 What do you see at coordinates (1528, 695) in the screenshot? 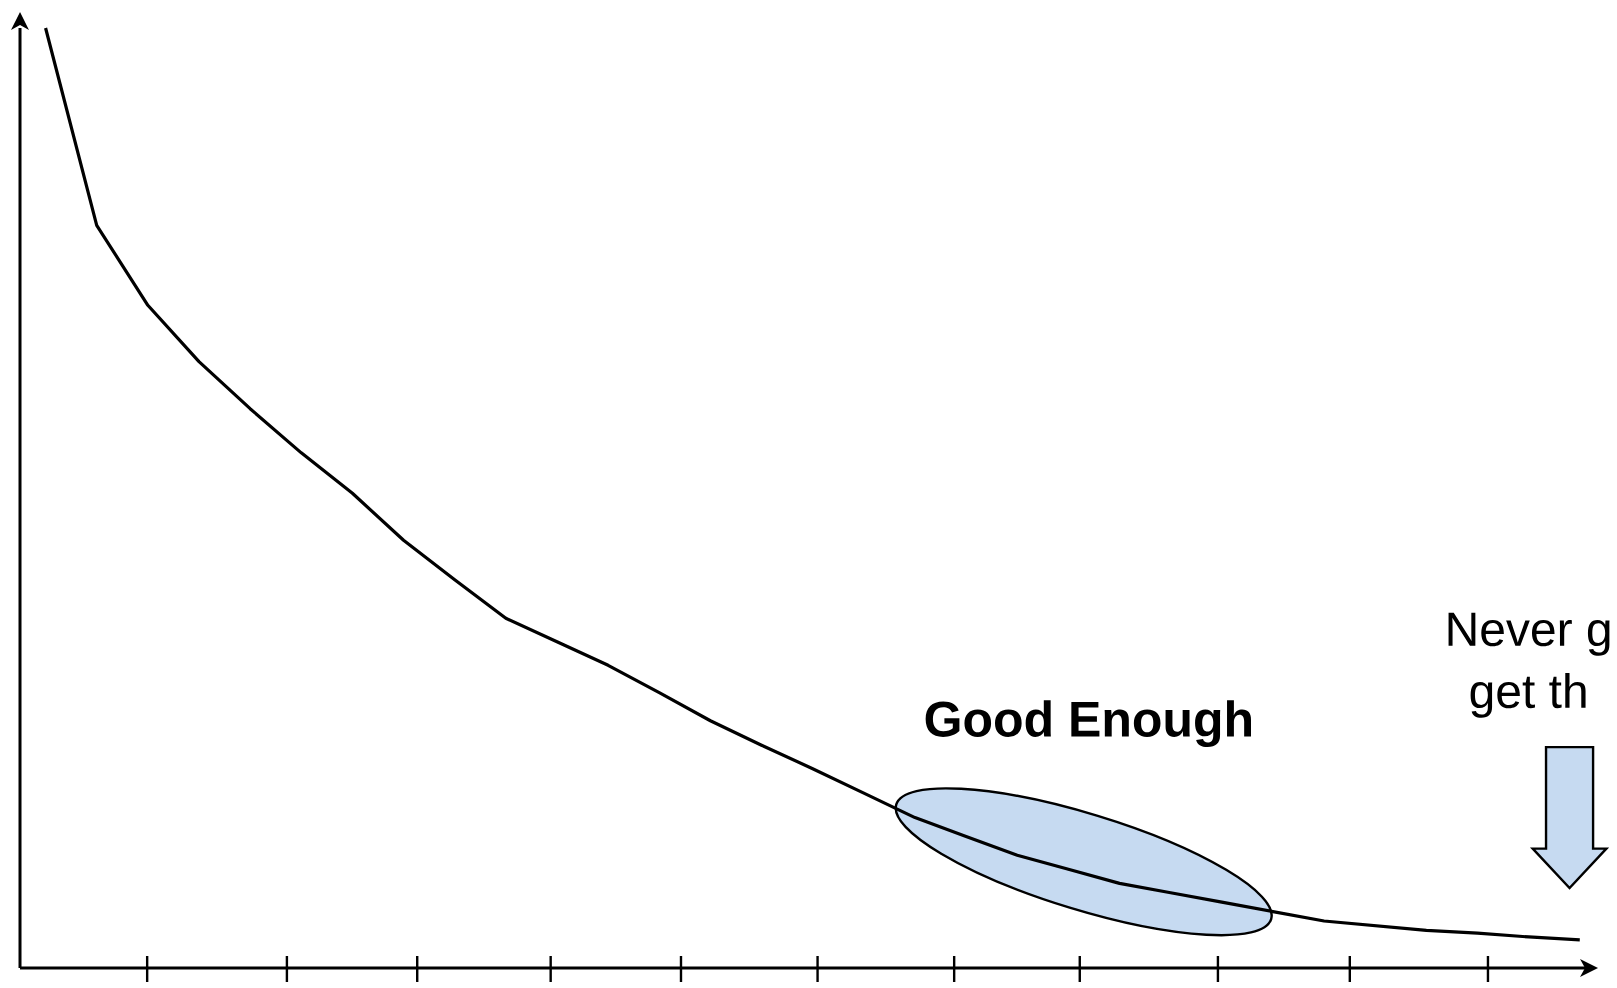
I see `annotation: get th` at bounding box center [1528, 695].